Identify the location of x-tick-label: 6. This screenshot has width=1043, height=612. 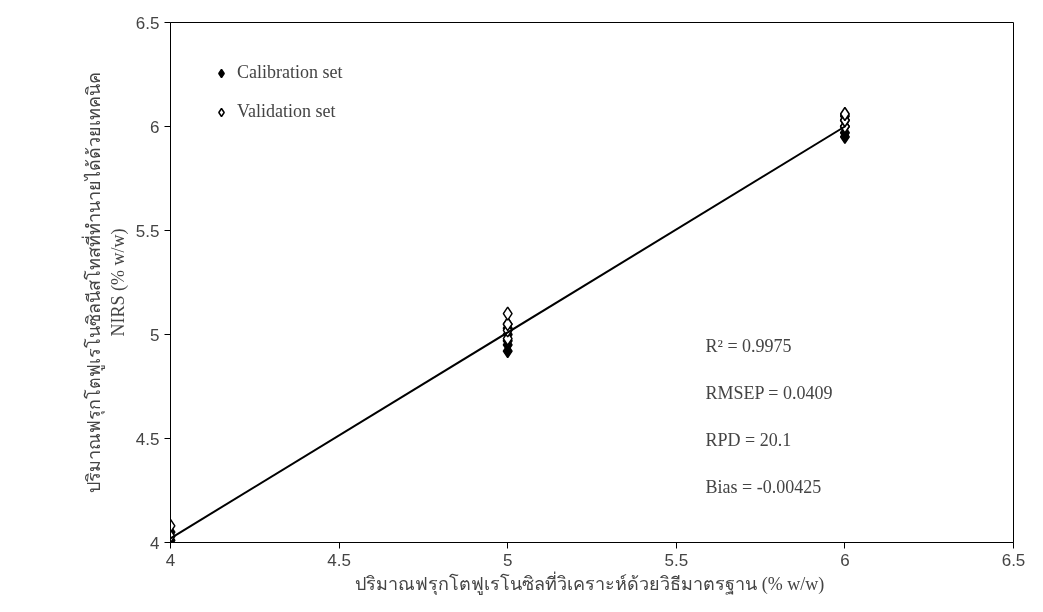
(845, 560).